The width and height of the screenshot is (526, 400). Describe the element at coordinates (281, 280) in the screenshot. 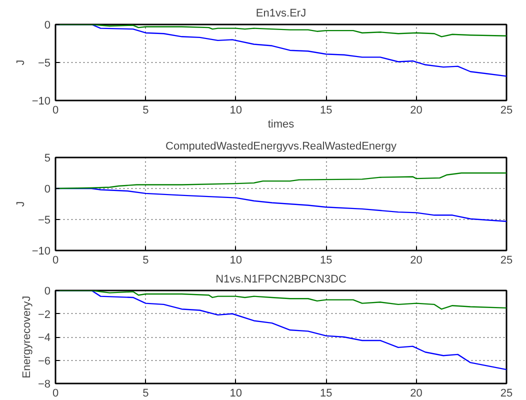

I see `chart-title: N1vs.N1FPCN2BPCN3DC` at that location.